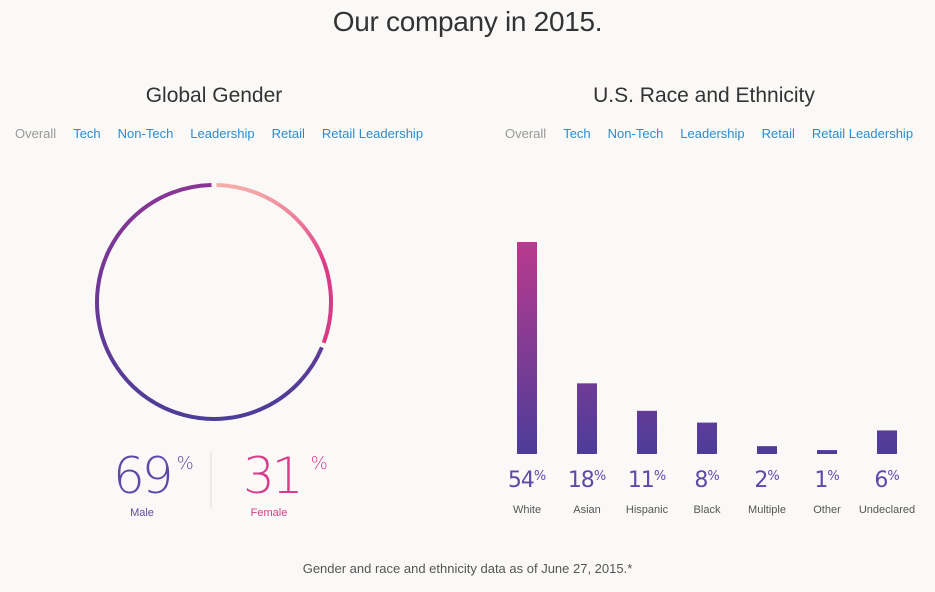 The image size is (935, 592). Describe the element at coordinates (827, 510) in the screenshot. I see `bar-category-label: Other` at that location.